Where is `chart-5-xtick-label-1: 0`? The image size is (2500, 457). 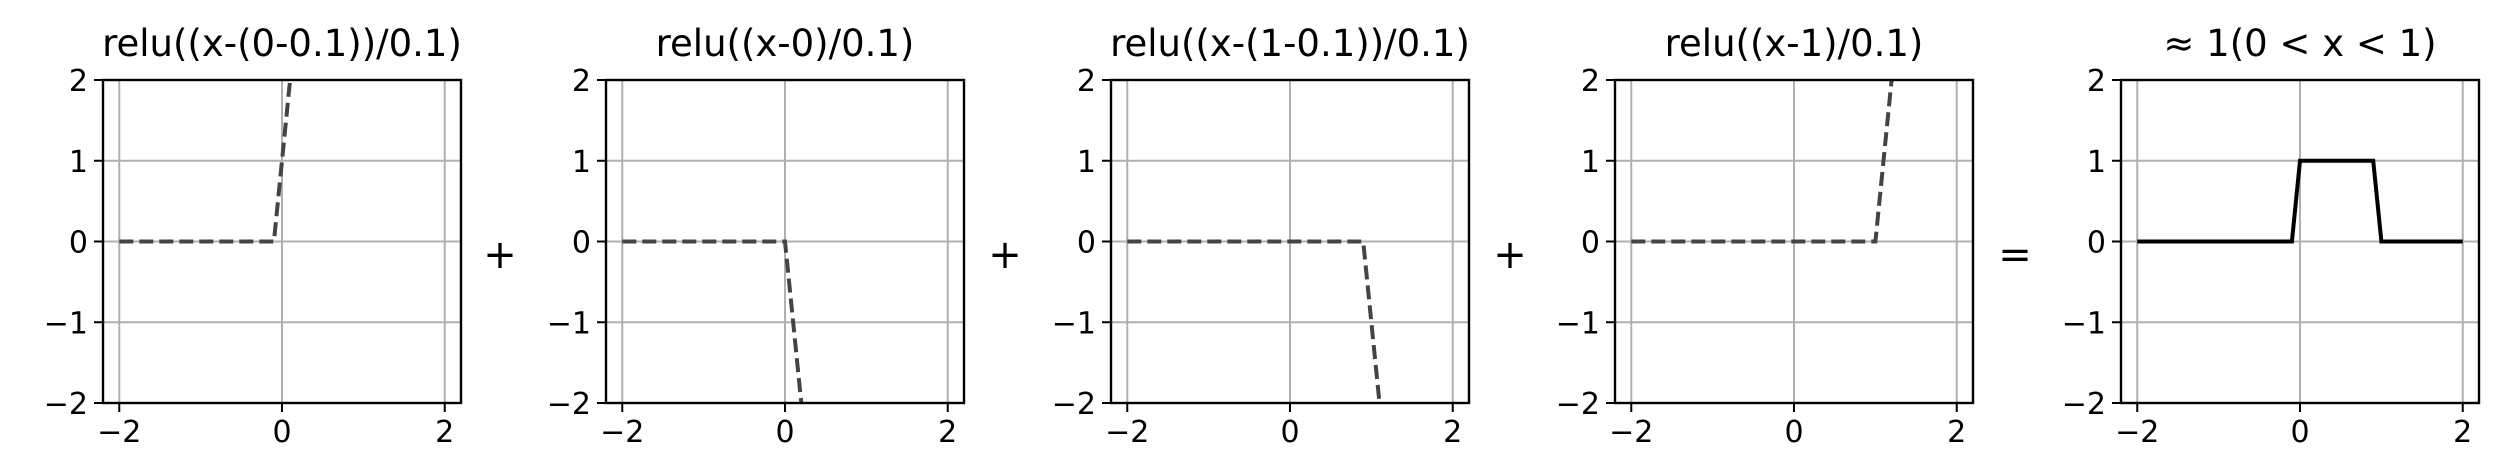 chart-5-xtick-label-1: 0 is located at coordinates (2299, 432).